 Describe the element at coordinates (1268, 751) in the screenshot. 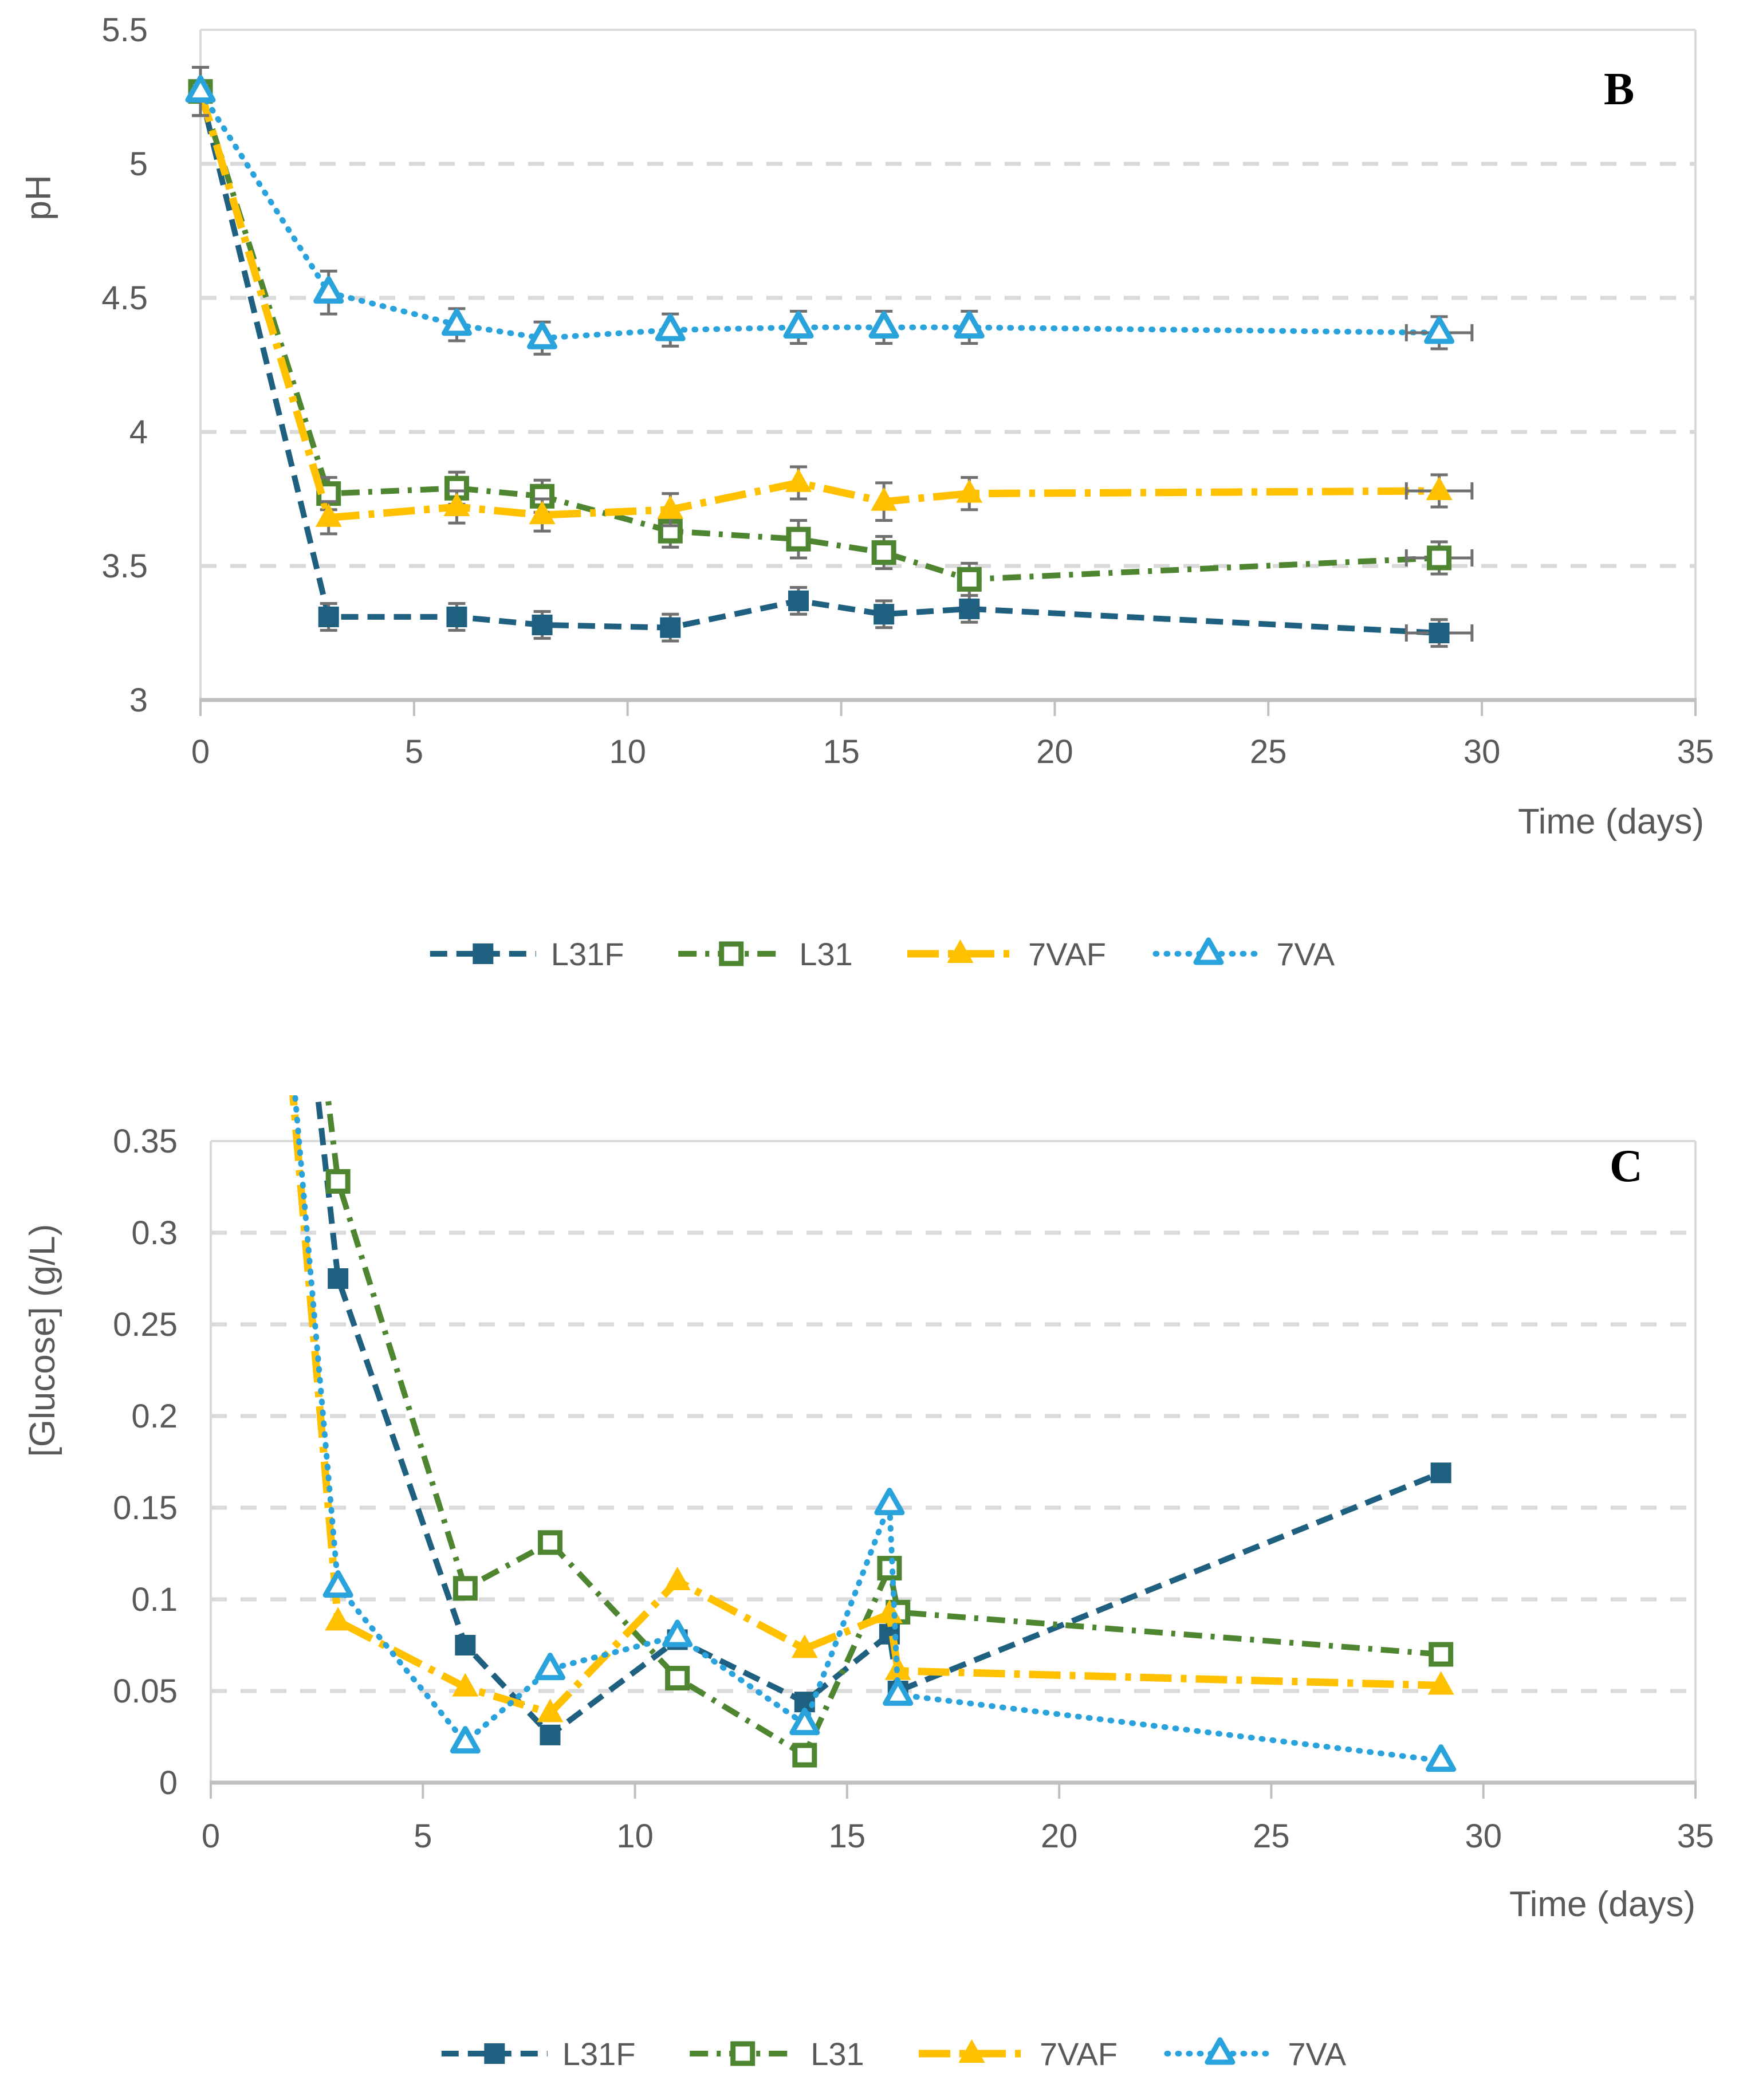

I see `ph-x-tick-label: 25` at that location.